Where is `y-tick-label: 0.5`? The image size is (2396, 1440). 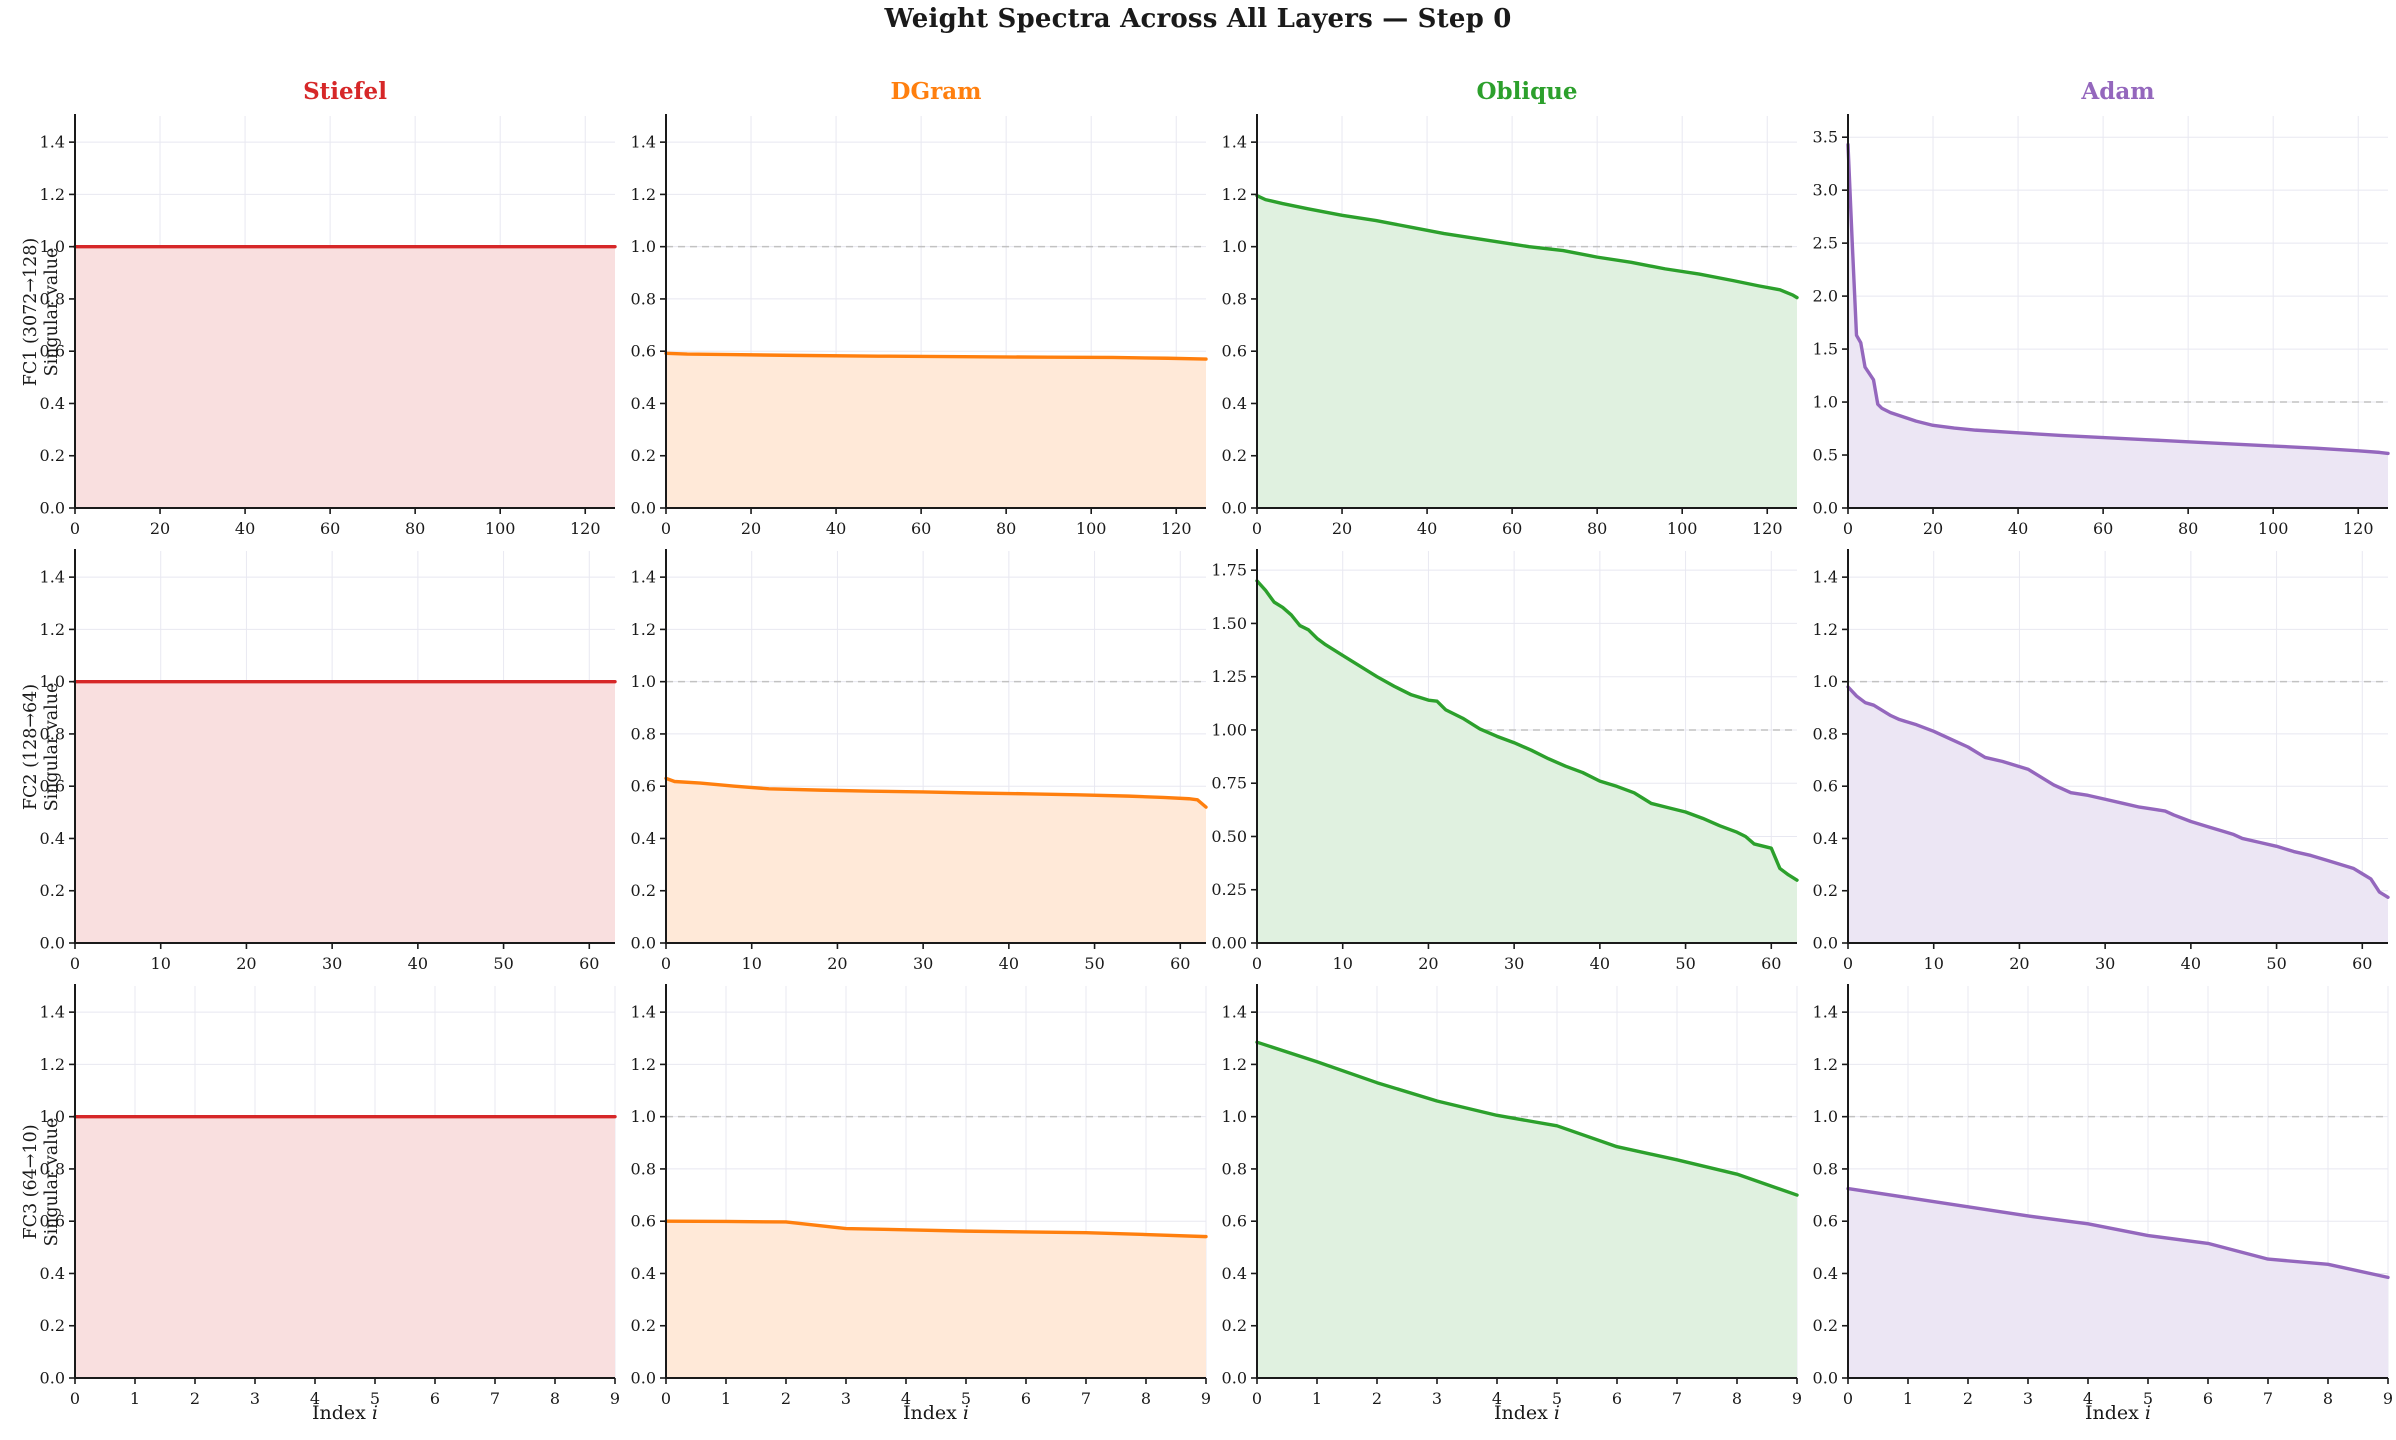
y-tick-label: 0.5 is located at coordinates (1825, 455).